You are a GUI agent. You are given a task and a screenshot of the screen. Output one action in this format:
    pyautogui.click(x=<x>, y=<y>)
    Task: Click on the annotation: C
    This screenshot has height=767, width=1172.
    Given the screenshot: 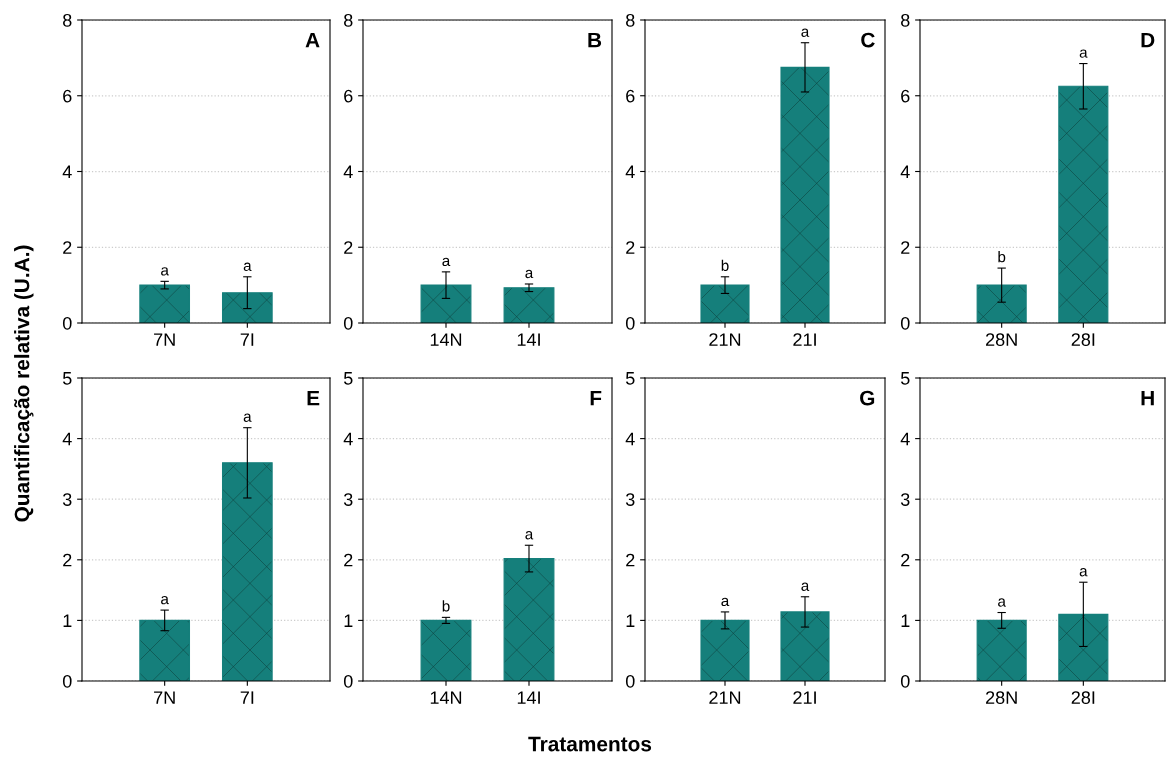 What is the action you would take?
    pyautogui.click(x=868, y=40)
    